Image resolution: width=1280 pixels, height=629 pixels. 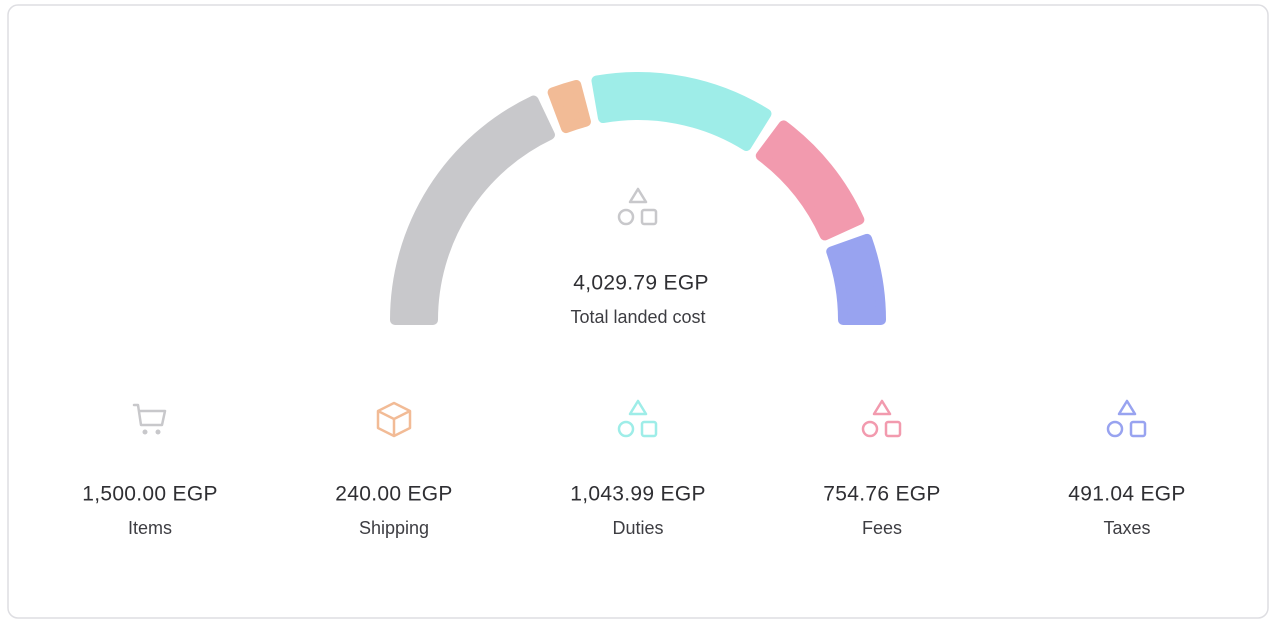 I want to click on category-value: 240.00 EGP, so click(x=393, y=494).